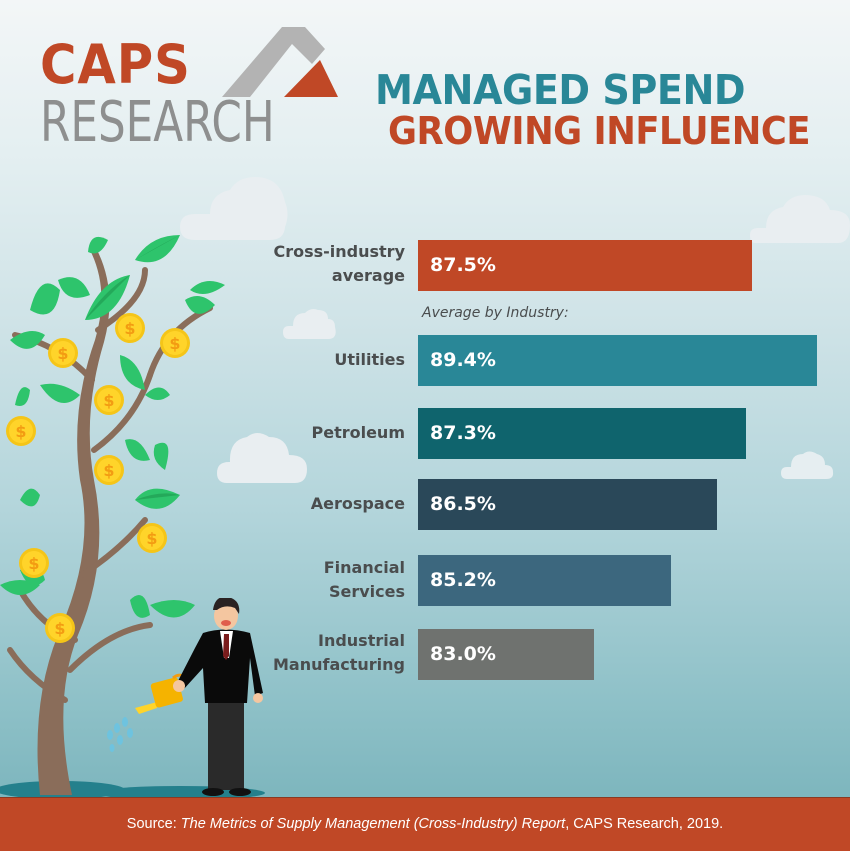 The height and width of the screenshot is (851, 850). What do you see at coordinates (180, 698) in the screenshot?
I see `businessman-icon` at bounding box center [180, 698].